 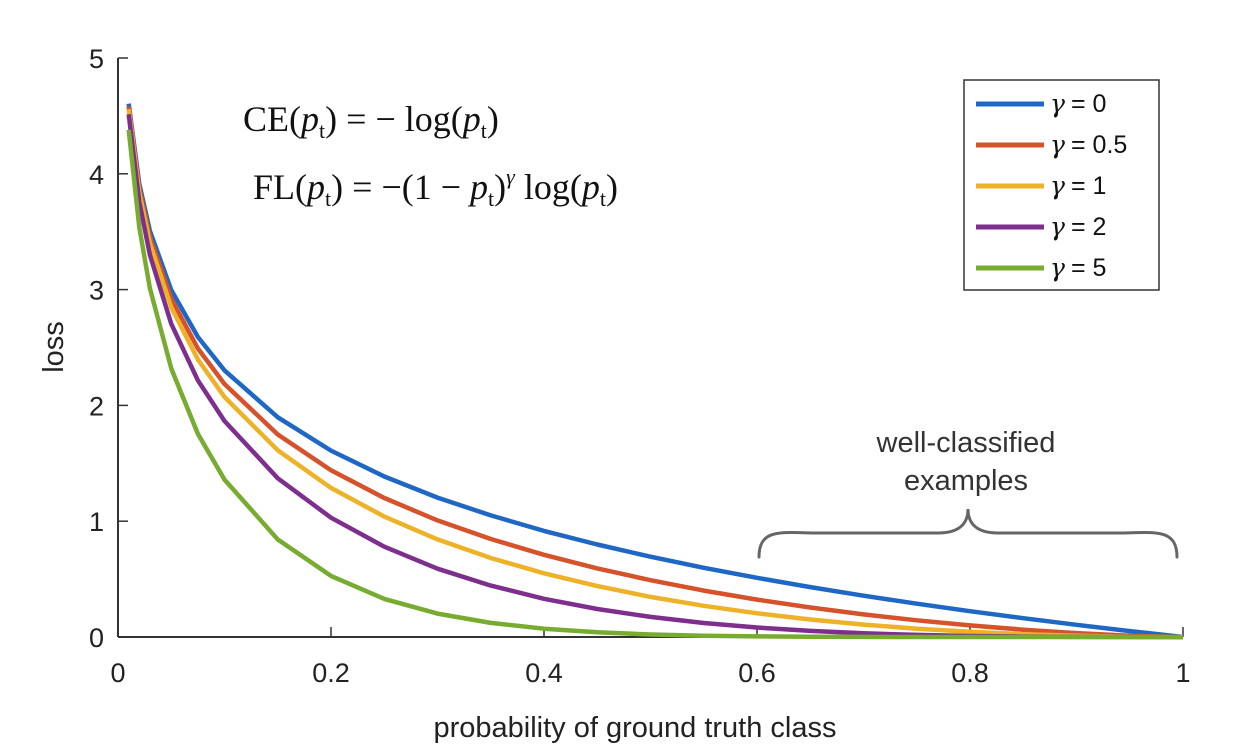 What do you see at coordinates (966, 443) in the screenshot?
I see `annotation-line-1: well-classified` at bounding box center [966, 443].